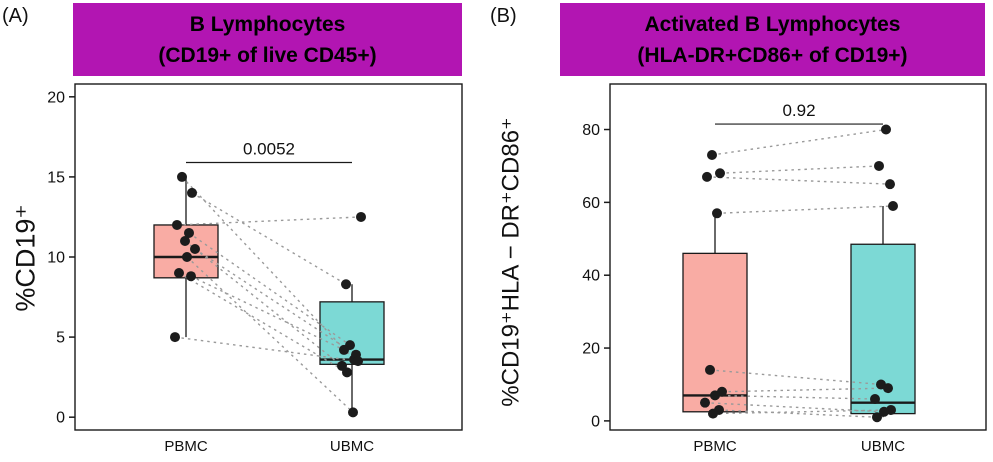  Describe the element at coordinates (591, 276) in the screenshot. I see `y-tick-label: 40` at that location.